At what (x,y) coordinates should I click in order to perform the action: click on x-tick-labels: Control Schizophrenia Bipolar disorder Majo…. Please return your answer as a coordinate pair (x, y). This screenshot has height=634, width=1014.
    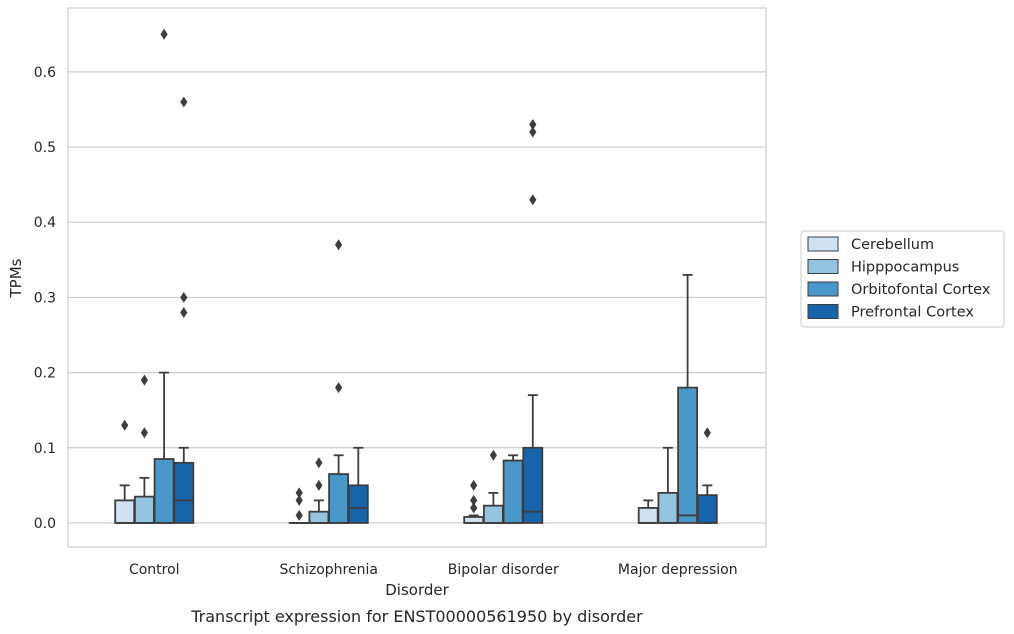
    Looking at the image, I should click on (433, 570).